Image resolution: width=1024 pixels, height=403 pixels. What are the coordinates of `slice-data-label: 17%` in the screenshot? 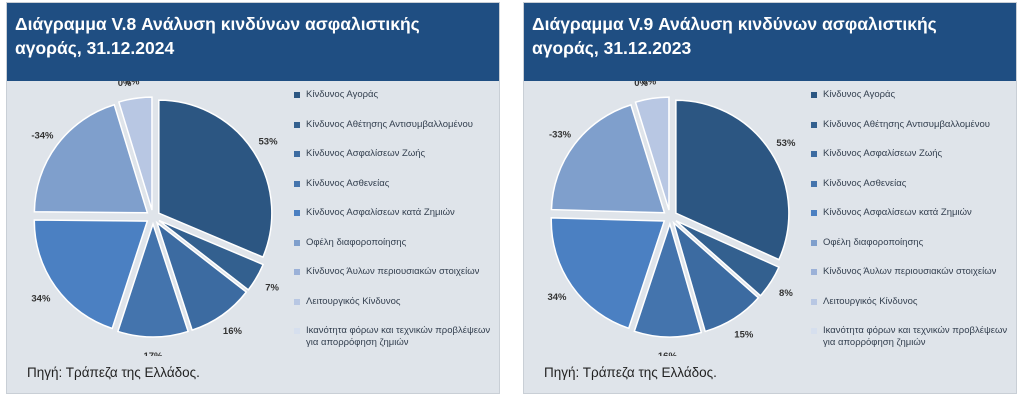 It's located at (153, 353).